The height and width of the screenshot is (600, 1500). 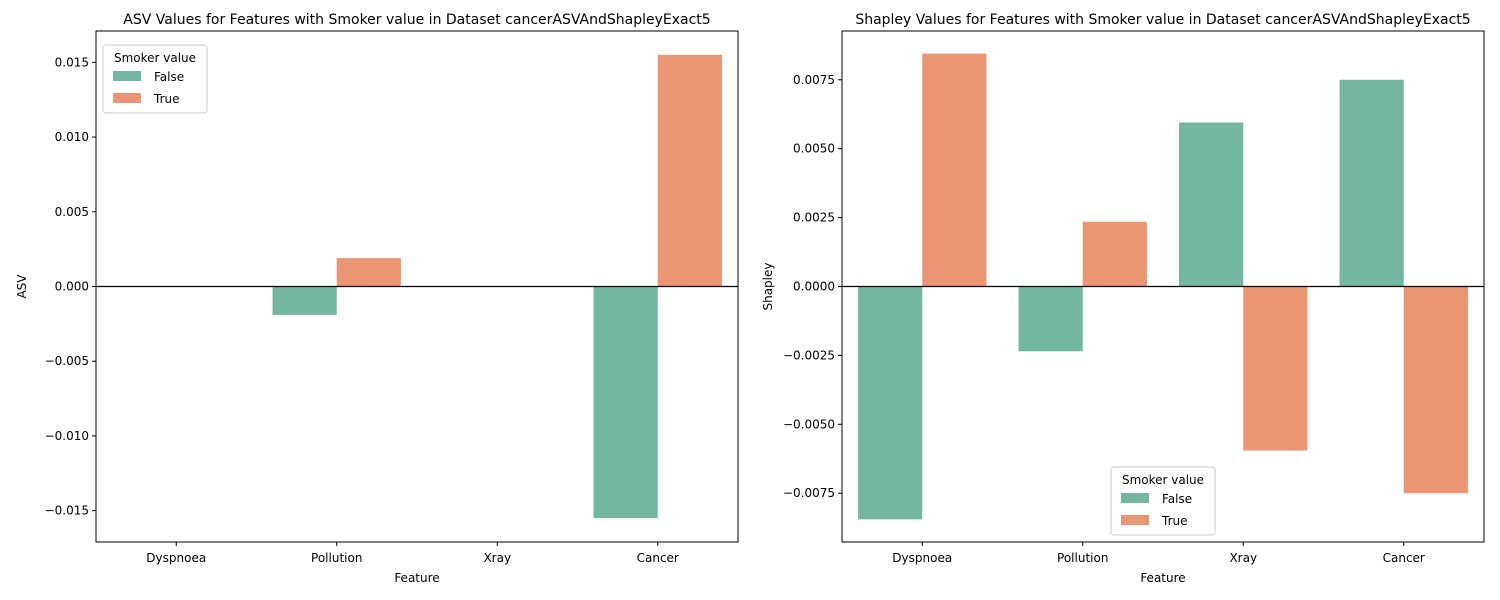 I want to click on y-tick-label: 0.005, so click(x=72, y=212).